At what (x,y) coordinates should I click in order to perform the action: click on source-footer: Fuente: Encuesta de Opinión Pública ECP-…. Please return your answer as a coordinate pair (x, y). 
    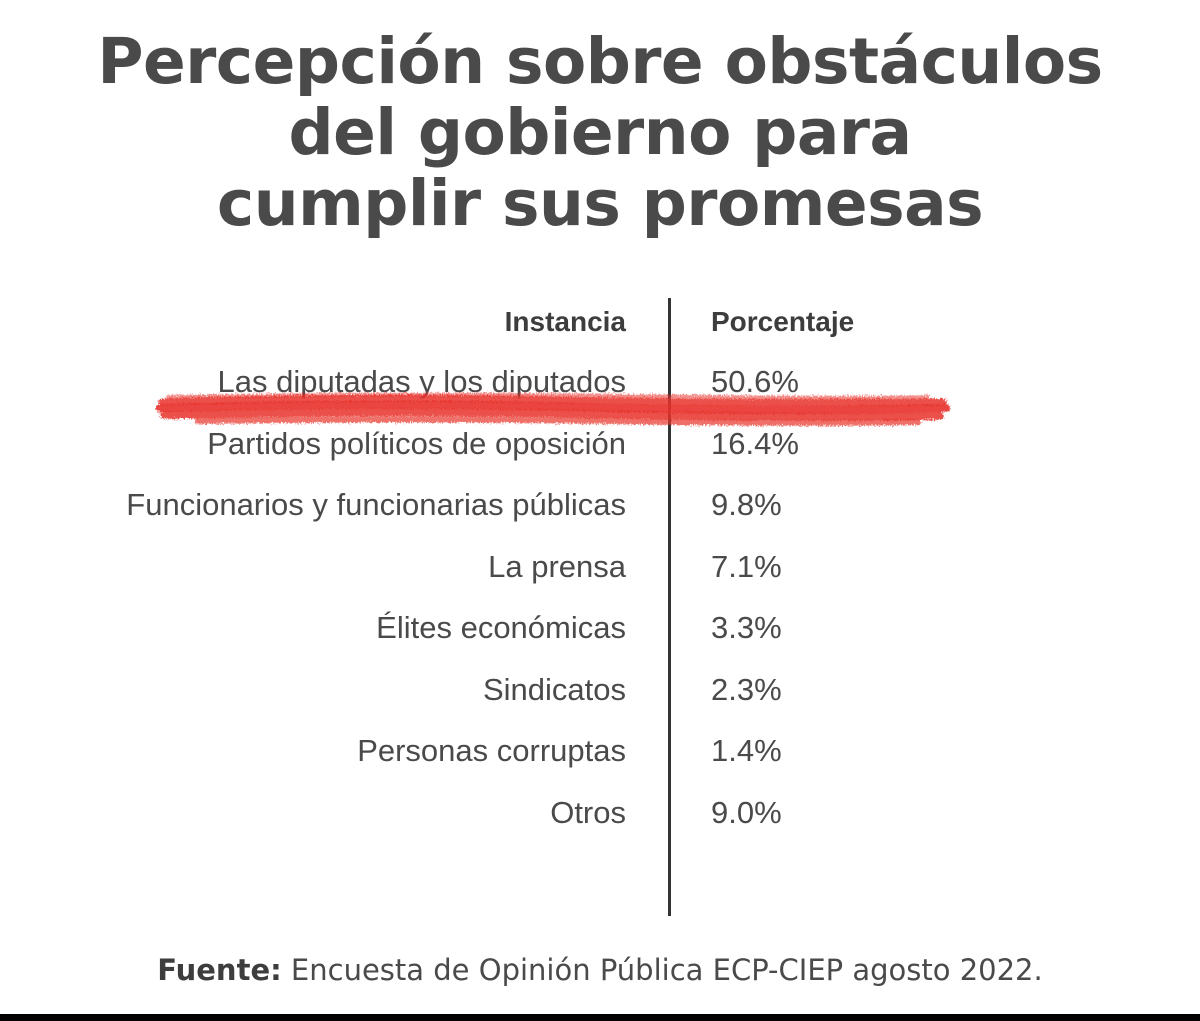
    Looking at the image, I should click on (600, 970).